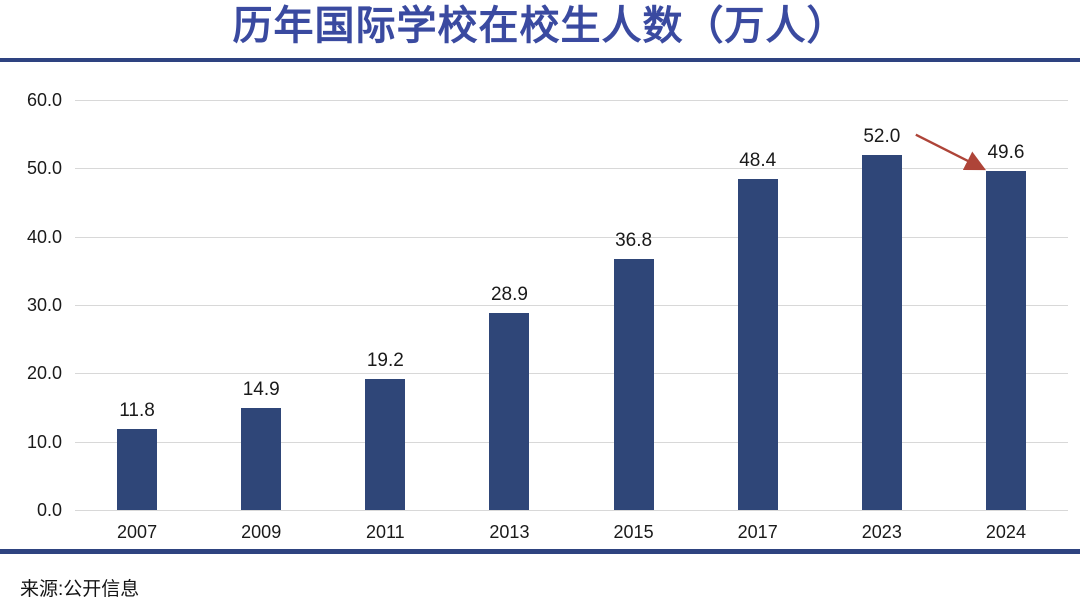 This screenshot has width=1080, height=601. What do you see at coordinates (44, 441) in the screenshot?
I see `y-tick-label: 10.0` at bounding box center [44, 441].